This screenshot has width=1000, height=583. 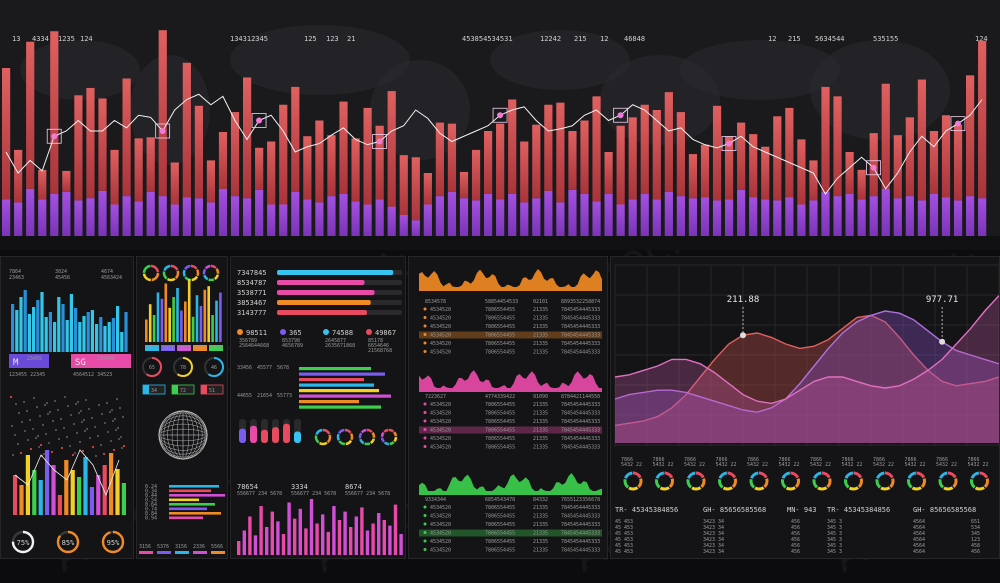 What do you see at coordinates (27, 375) in the screenshot?
I see `tag-sub: 123455 22345` at bounding box center [27, 375].